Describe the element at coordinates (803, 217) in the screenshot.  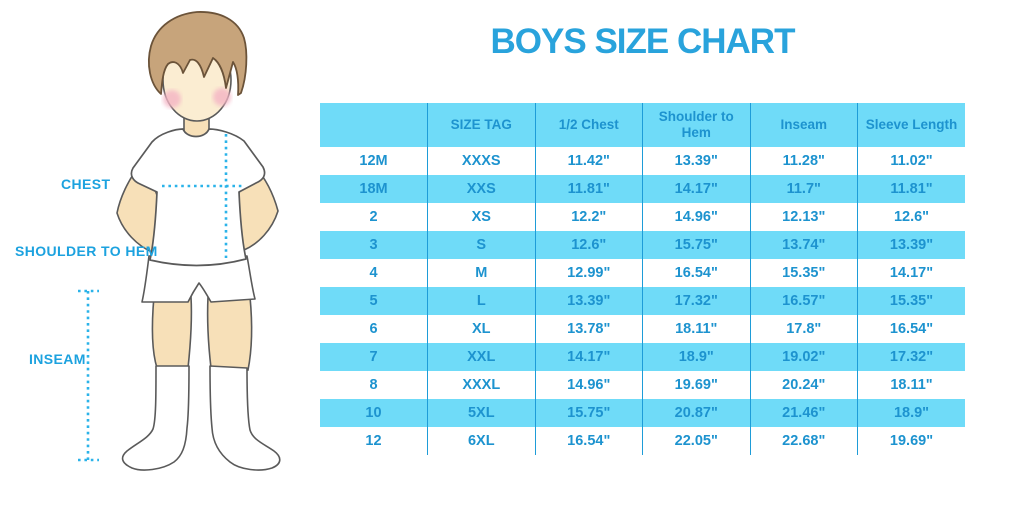
I see `table-cell: 12.13"` at that location.